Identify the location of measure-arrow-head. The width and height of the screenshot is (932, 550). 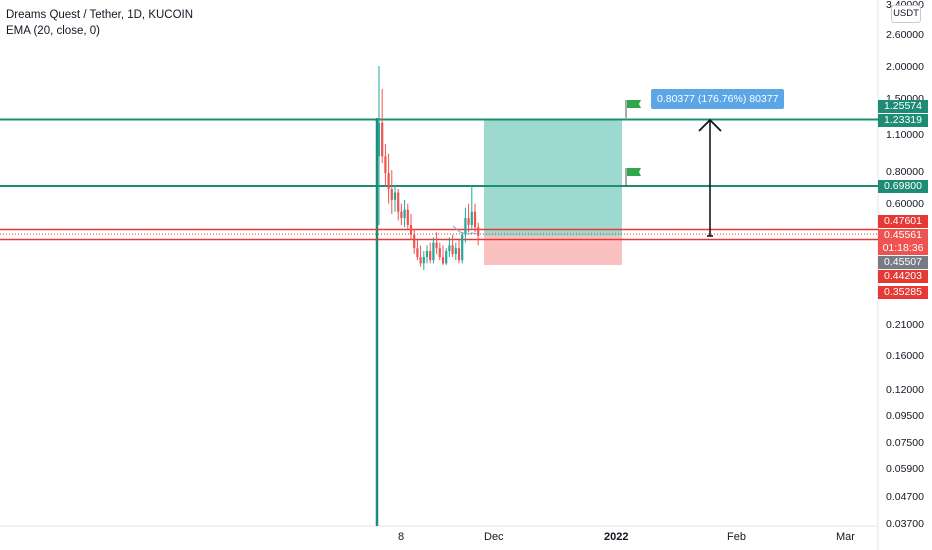
(710, 125).